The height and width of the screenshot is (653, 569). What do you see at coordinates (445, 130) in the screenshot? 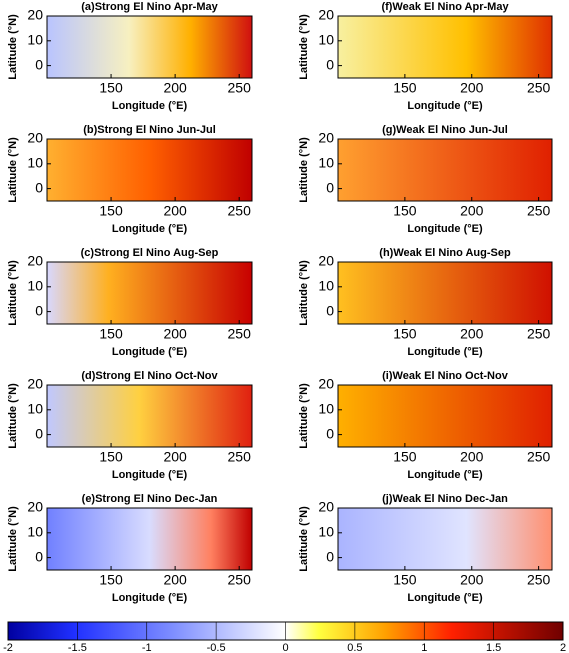
I see `panel-title: (g)Weak El Nino Jun-Jul` at bounding box center [445, 130].